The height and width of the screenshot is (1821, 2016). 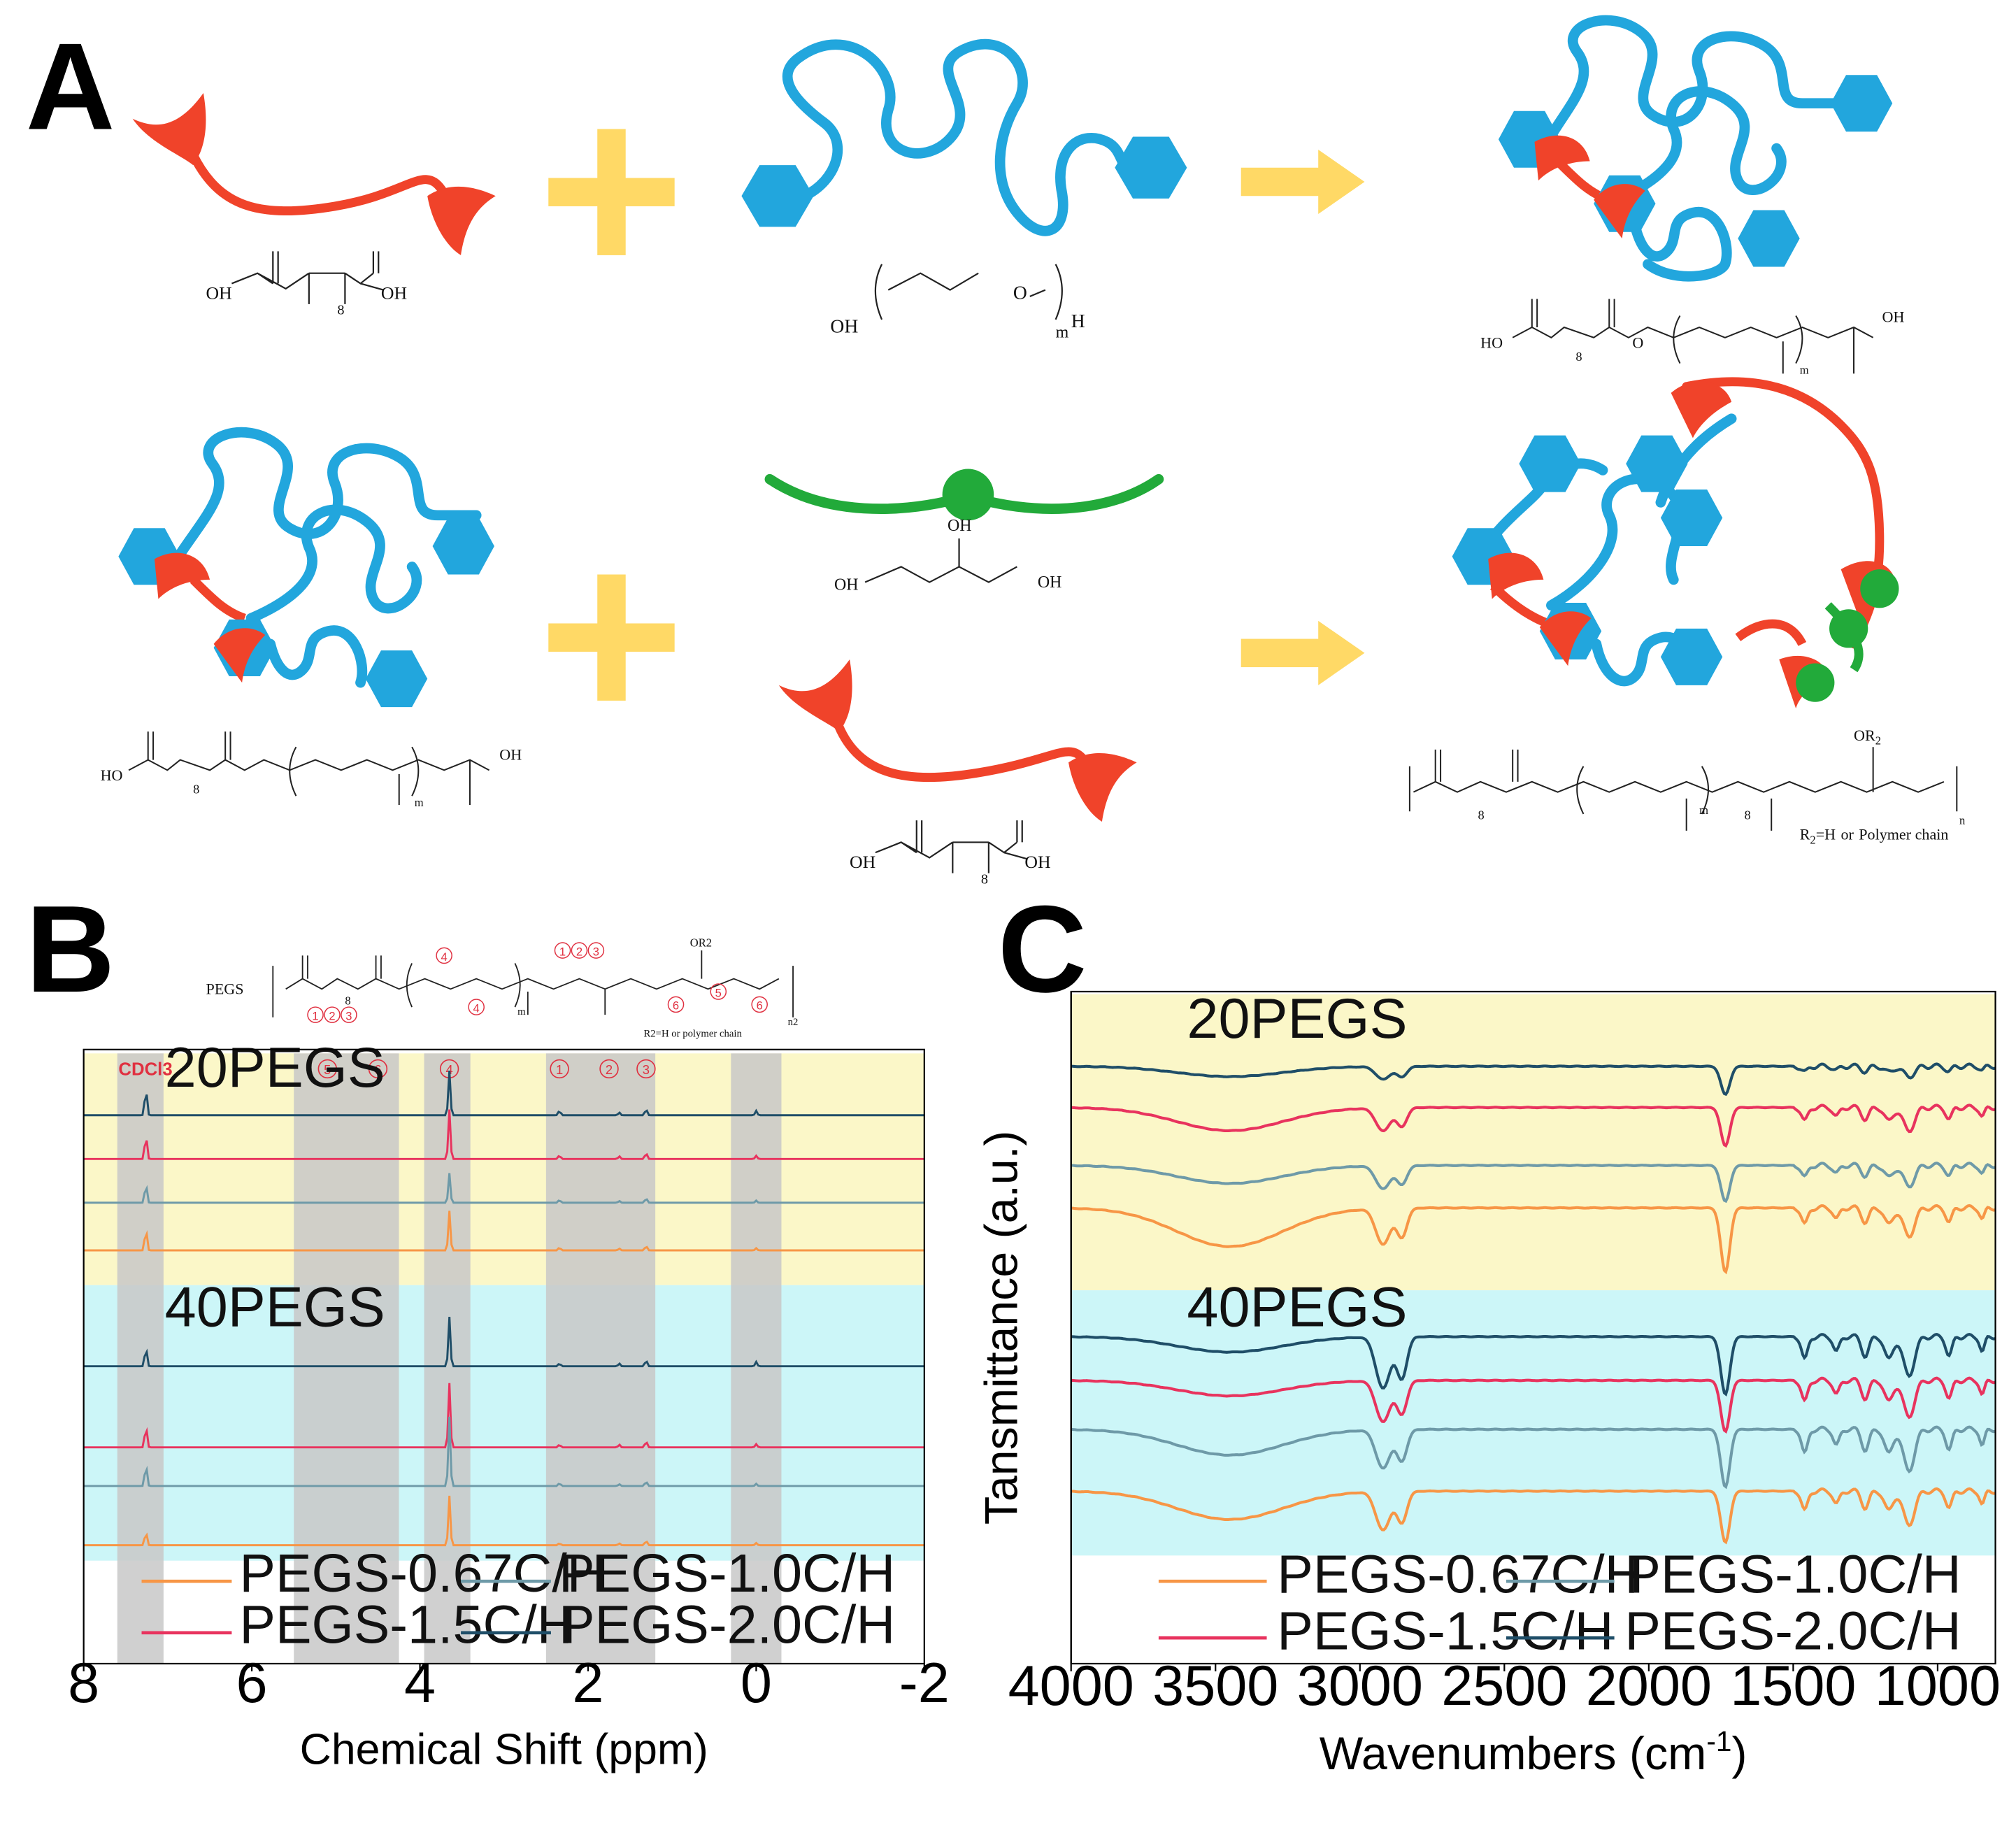 What do you see at coordinates (1675, 542) in the screenshot?
I see `pegs-network-icon` at bounding box center [1675, 542].